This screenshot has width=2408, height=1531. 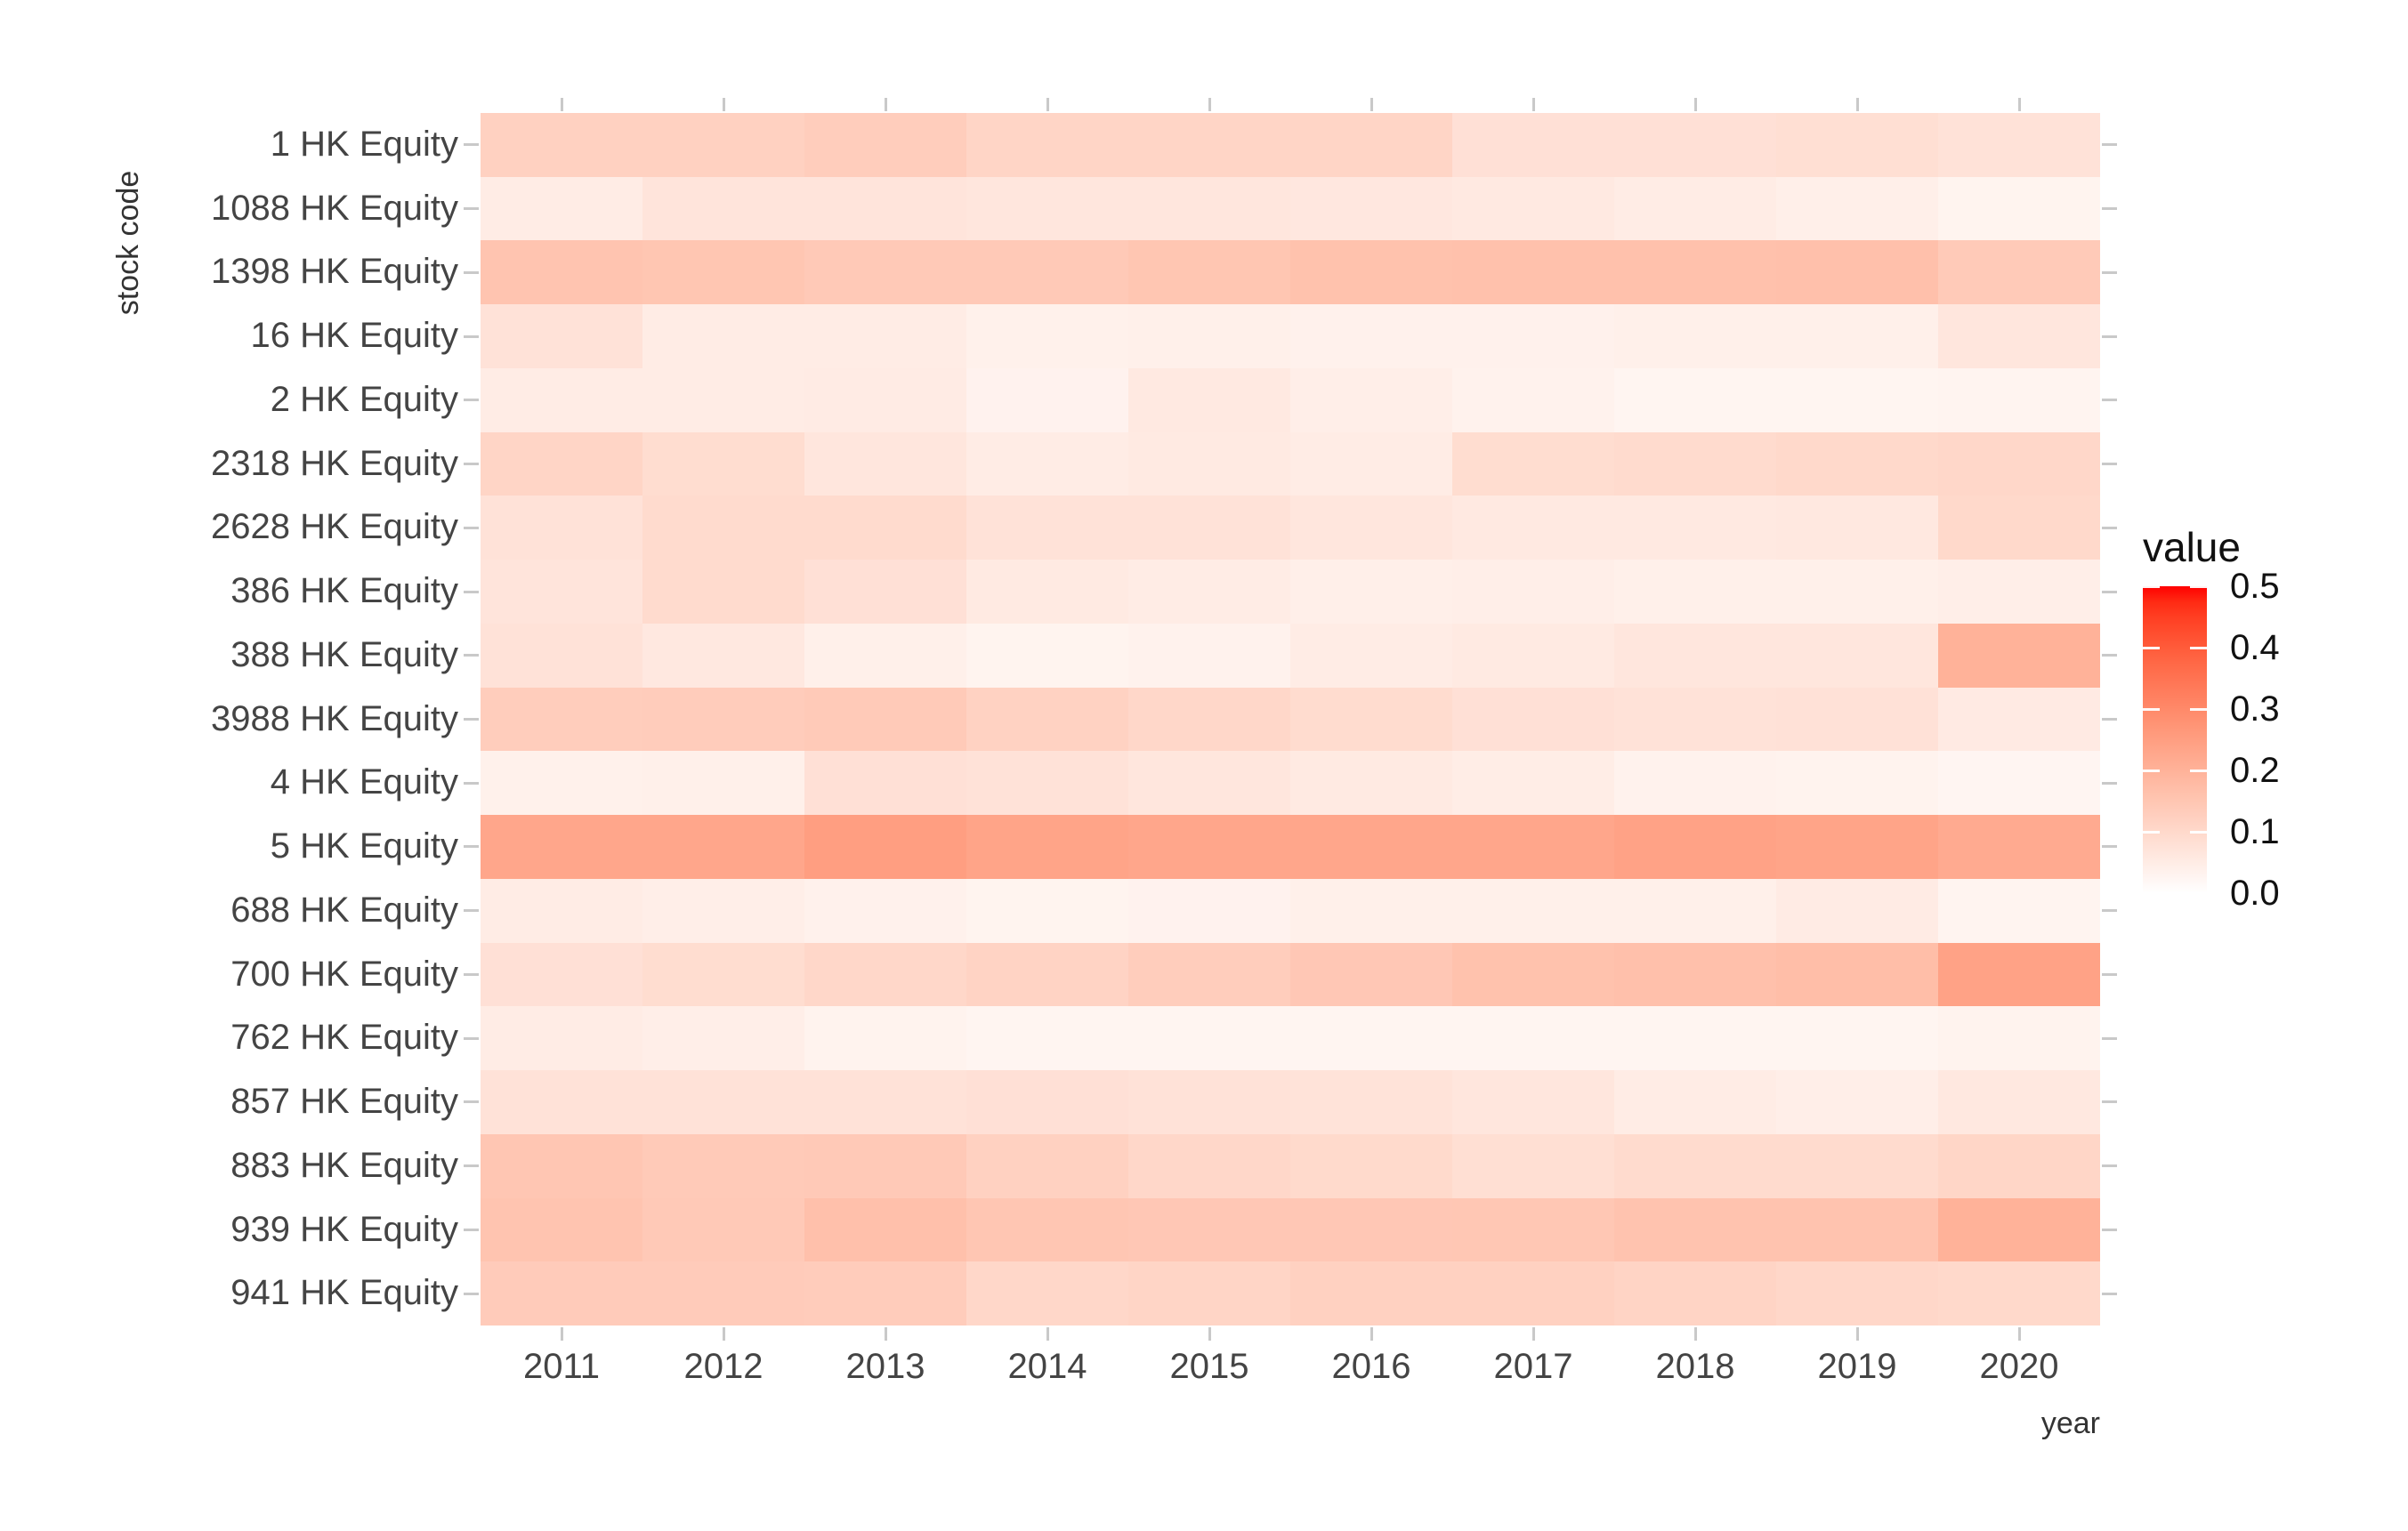 I want to click on y-axis-label: 762 HK Equity, so click(x=344, y=1038).